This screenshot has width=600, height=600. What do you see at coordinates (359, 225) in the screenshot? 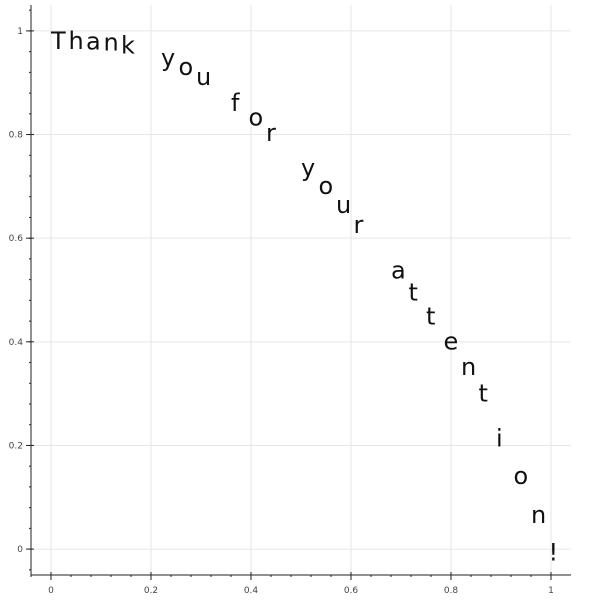
I see `glyph-point-14: r` at bounding box center [359, 225].